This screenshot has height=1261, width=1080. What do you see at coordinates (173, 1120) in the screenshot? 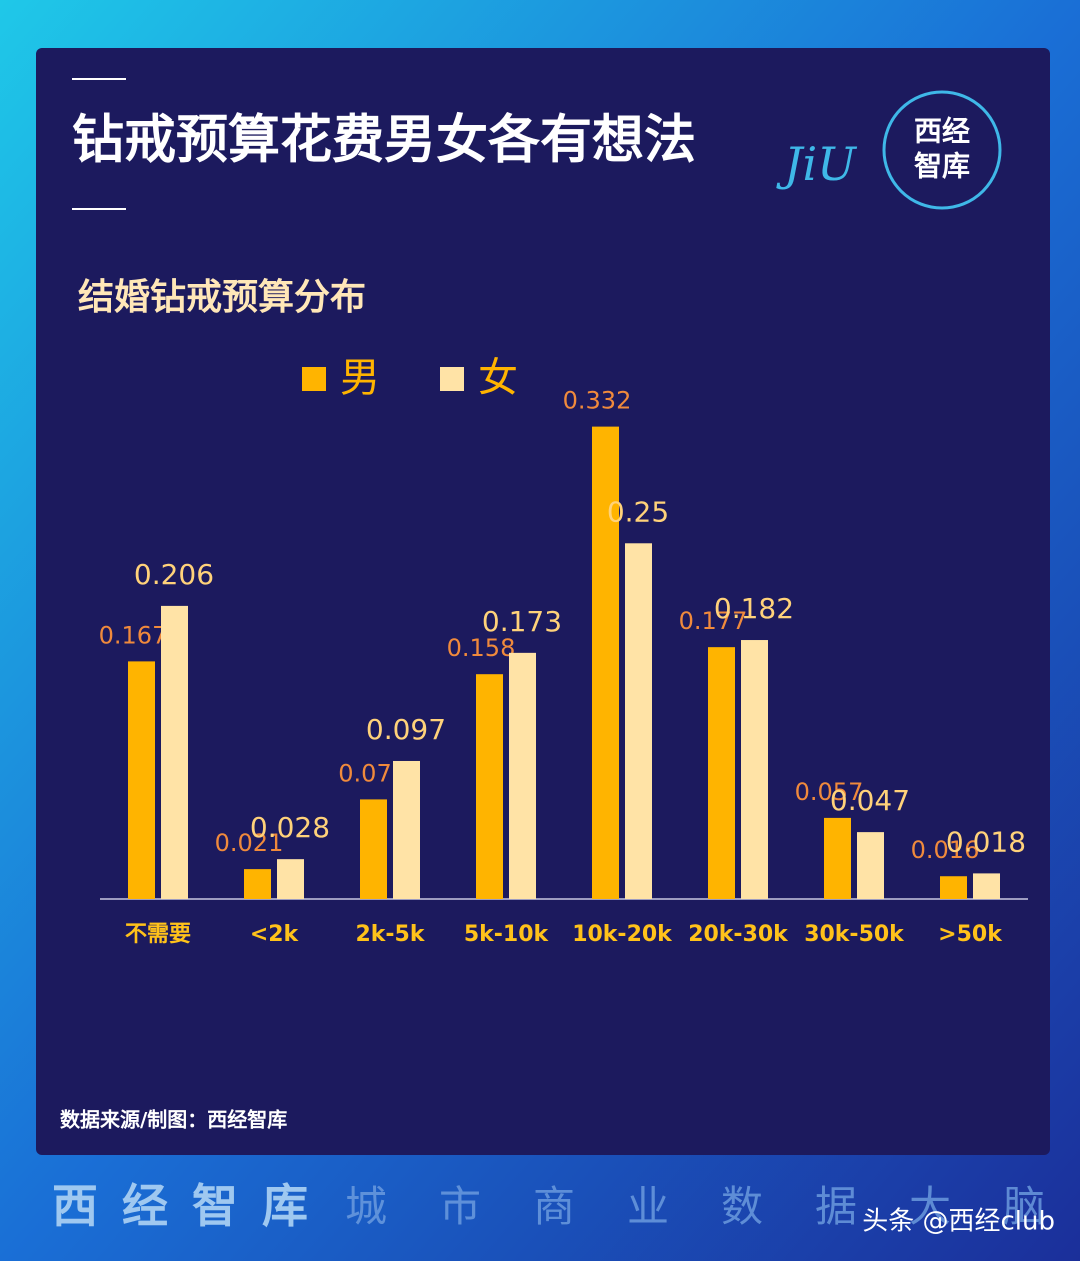
I see `source: 数据来源/制图：西经智库` at bounding box center [173, 1120].